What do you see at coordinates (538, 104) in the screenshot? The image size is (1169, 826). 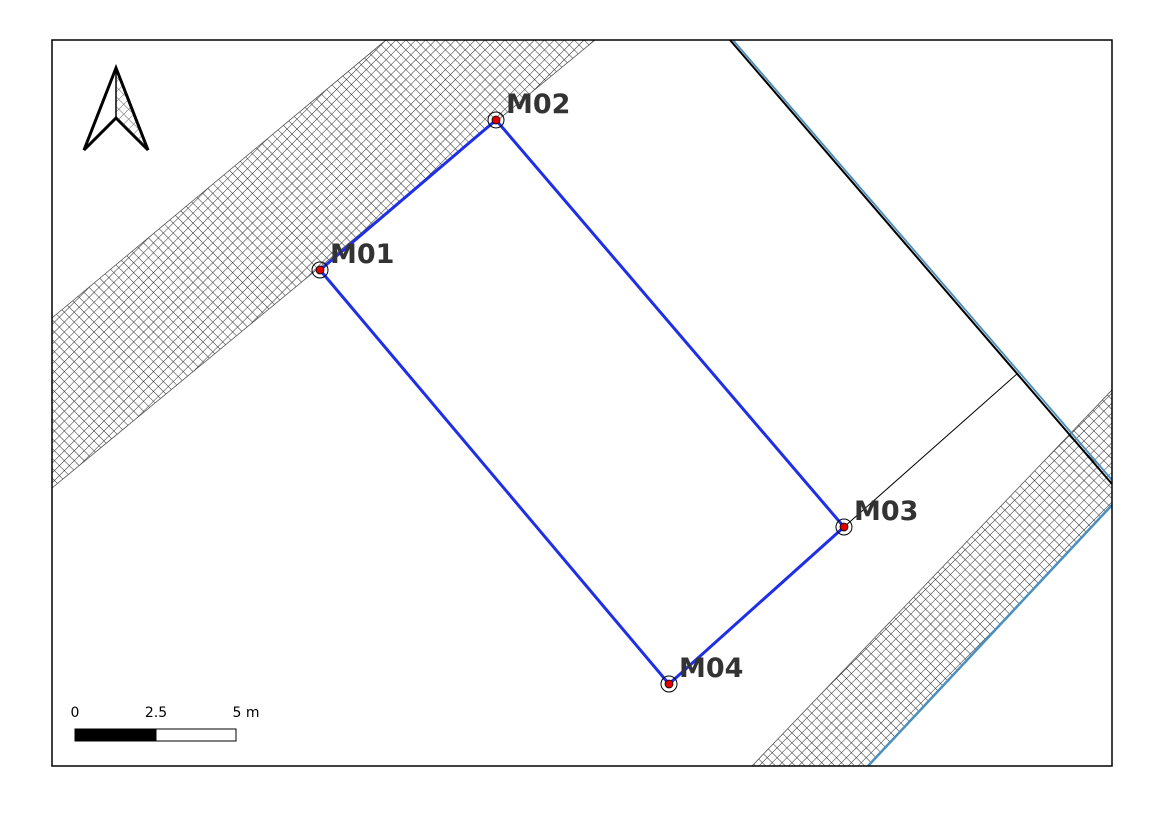 I see `point-label-m02: M02` at bounding box center [538, 104].